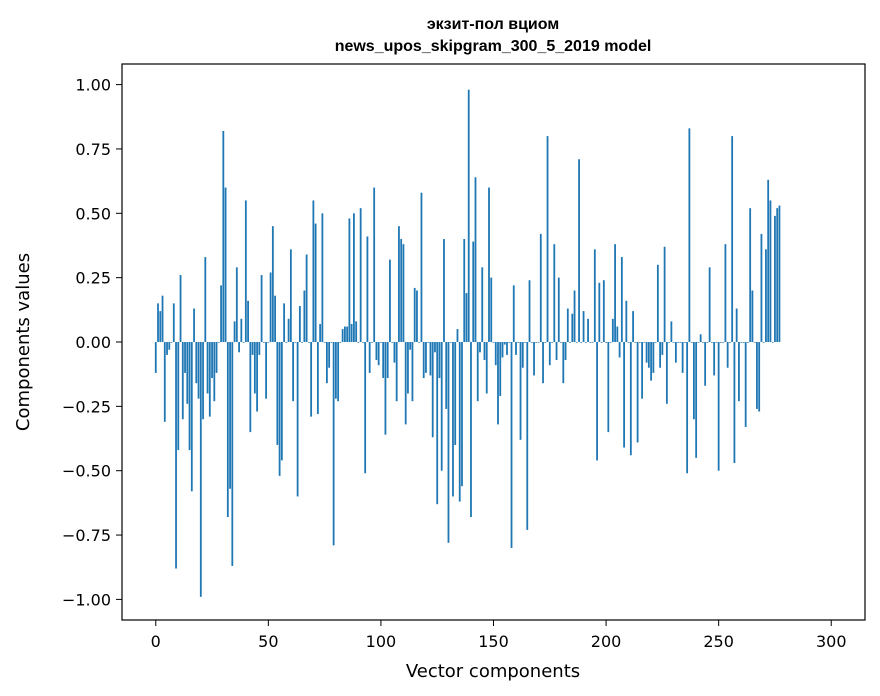 The width and height of the screenshot is (880, 696). I want to click on y-tick-label: −0.75, so click(86, 535).